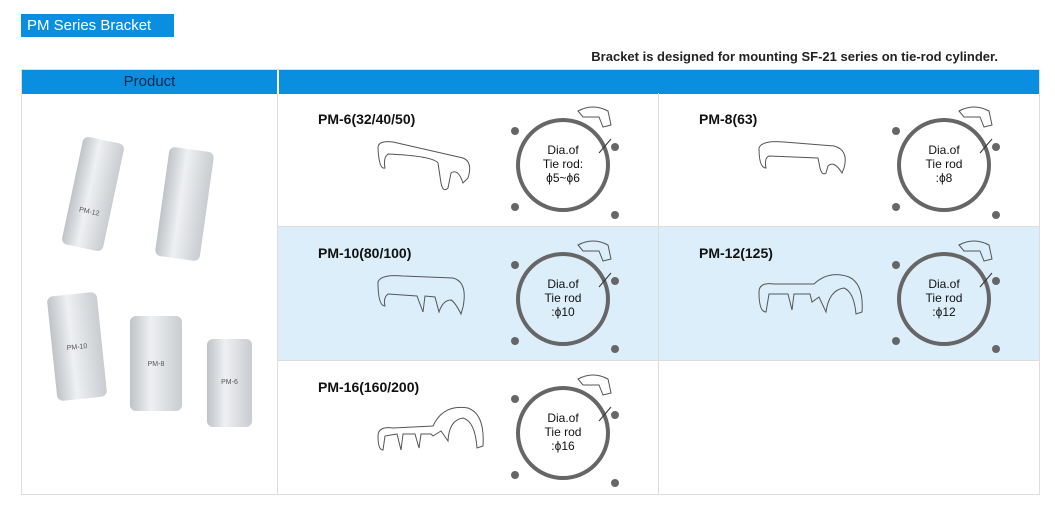 The image size is (1055, 506). I want to click on bracket-cell: PM-10(80/100) Dia.of Tie rod:ϕ10, so click(468, 294).